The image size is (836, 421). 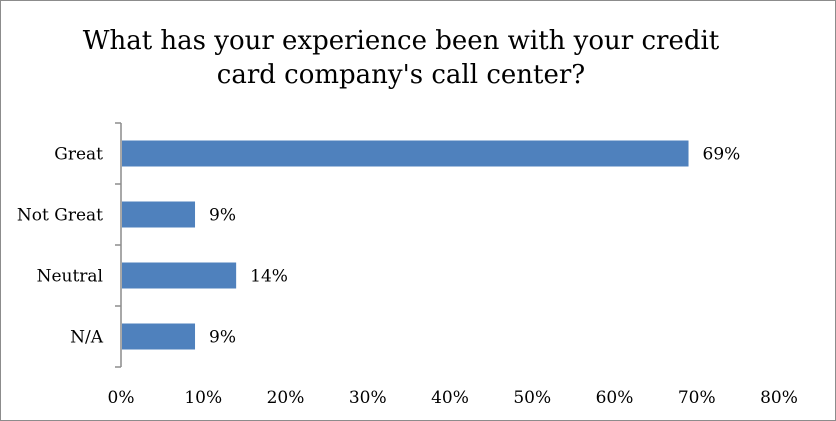 I want to click on category-label: Neutral, so click(x=70, y=277).